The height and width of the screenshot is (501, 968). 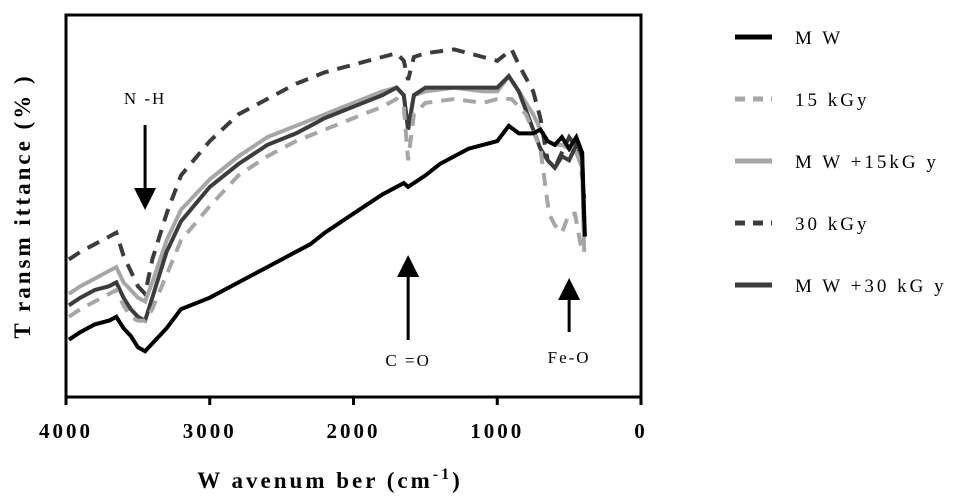 What do you see at coordinates (22, 205) in the screenshot?
I see `y-axis-title: T ransm ittance (% )` at bounding box center [22, 205].